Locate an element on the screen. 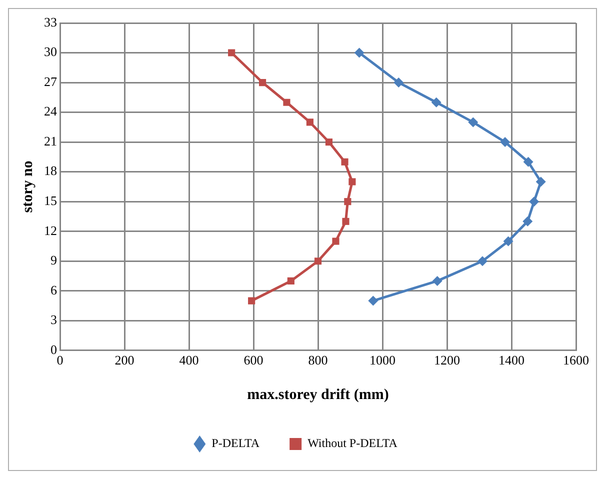 Image resolution: width=605 pixels, height=479 pixels. legend-label: Without P-DELTA is located at coordinates (353, 443).